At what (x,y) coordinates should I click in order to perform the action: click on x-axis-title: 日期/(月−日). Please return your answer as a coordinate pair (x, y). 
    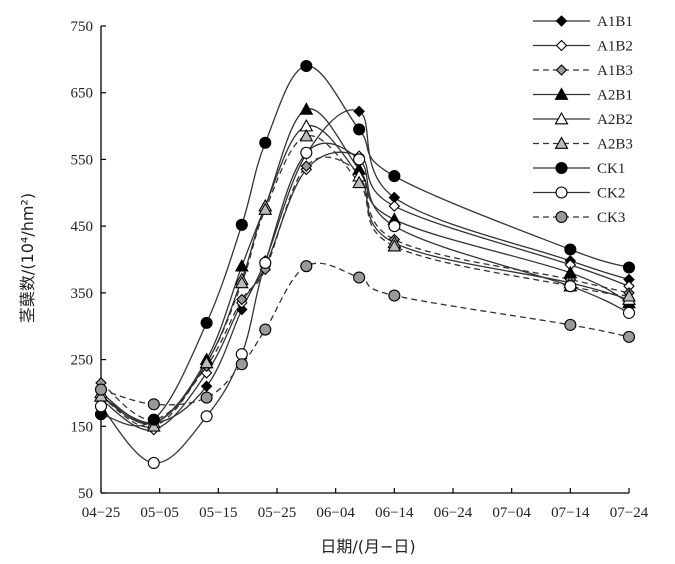
    Looking at the image, I should click on (367, 546).